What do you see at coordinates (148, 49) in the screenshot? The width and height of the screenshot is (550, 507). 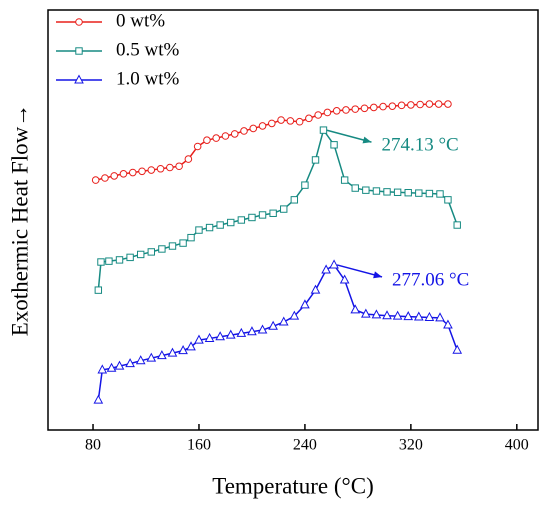 I see `legend-label: 0.5 wt%` at bounding box center [148, 49].